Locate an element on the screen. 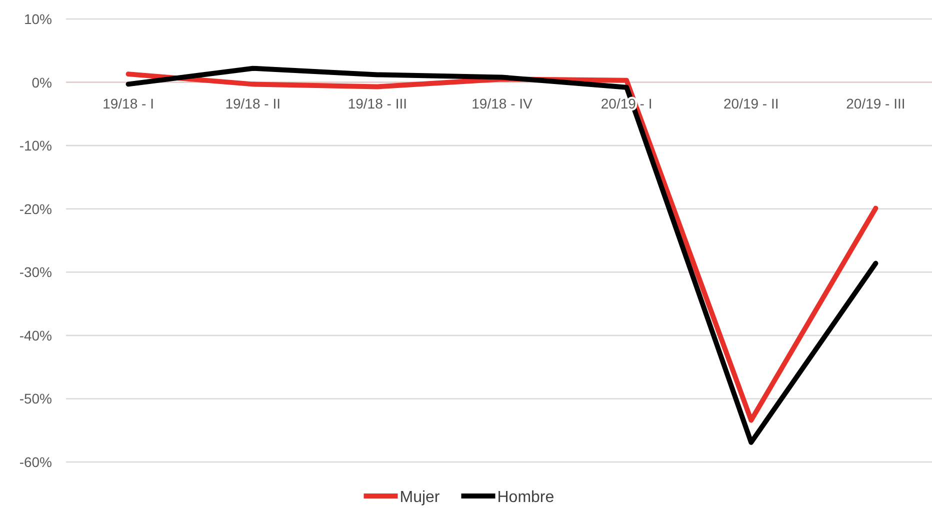 The height and width of the screenshot is (508, 932). x-tick-label: 20/19 - III is located at coordinates (876, 103).